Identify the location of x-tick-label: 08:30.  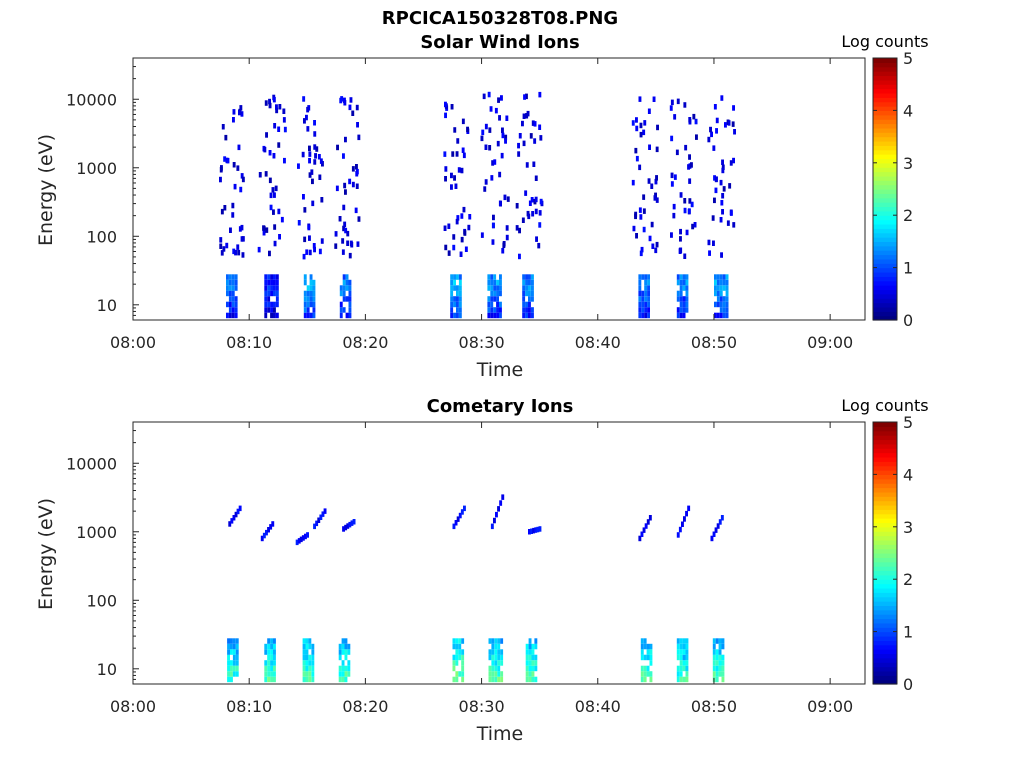
(482, 342).